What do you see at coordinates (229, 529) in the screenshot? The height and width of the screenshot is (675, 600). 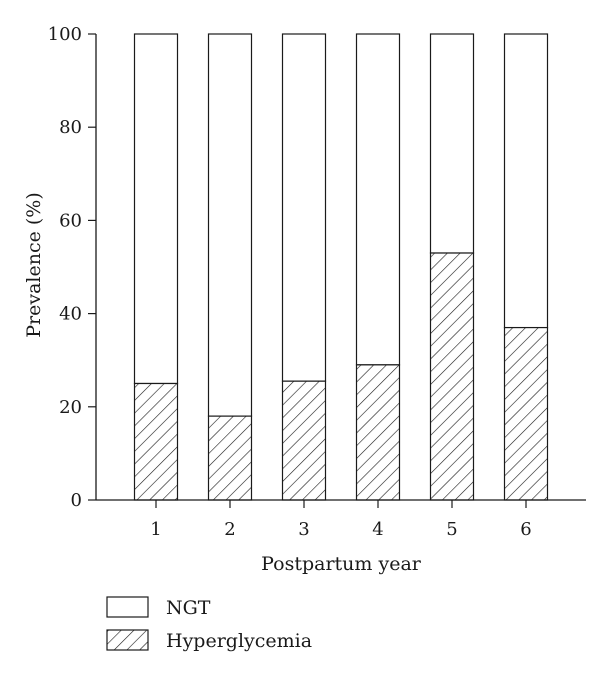 I see `x-tick-label-2: 2` at bounding box center [229, 529].